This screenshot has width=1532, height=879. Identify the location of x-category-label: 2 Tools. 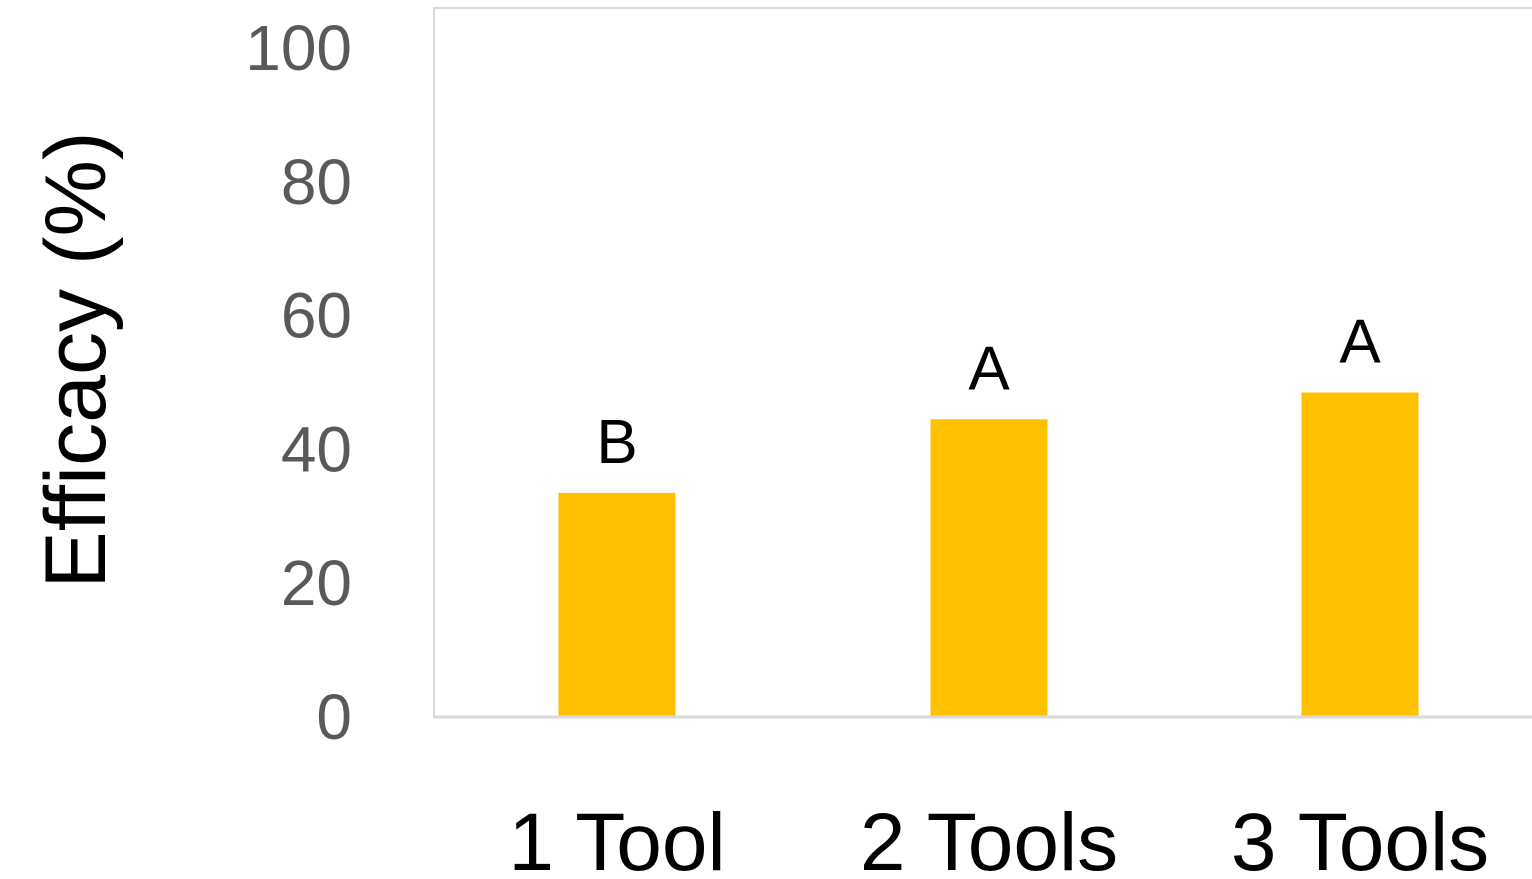
(989, 838).